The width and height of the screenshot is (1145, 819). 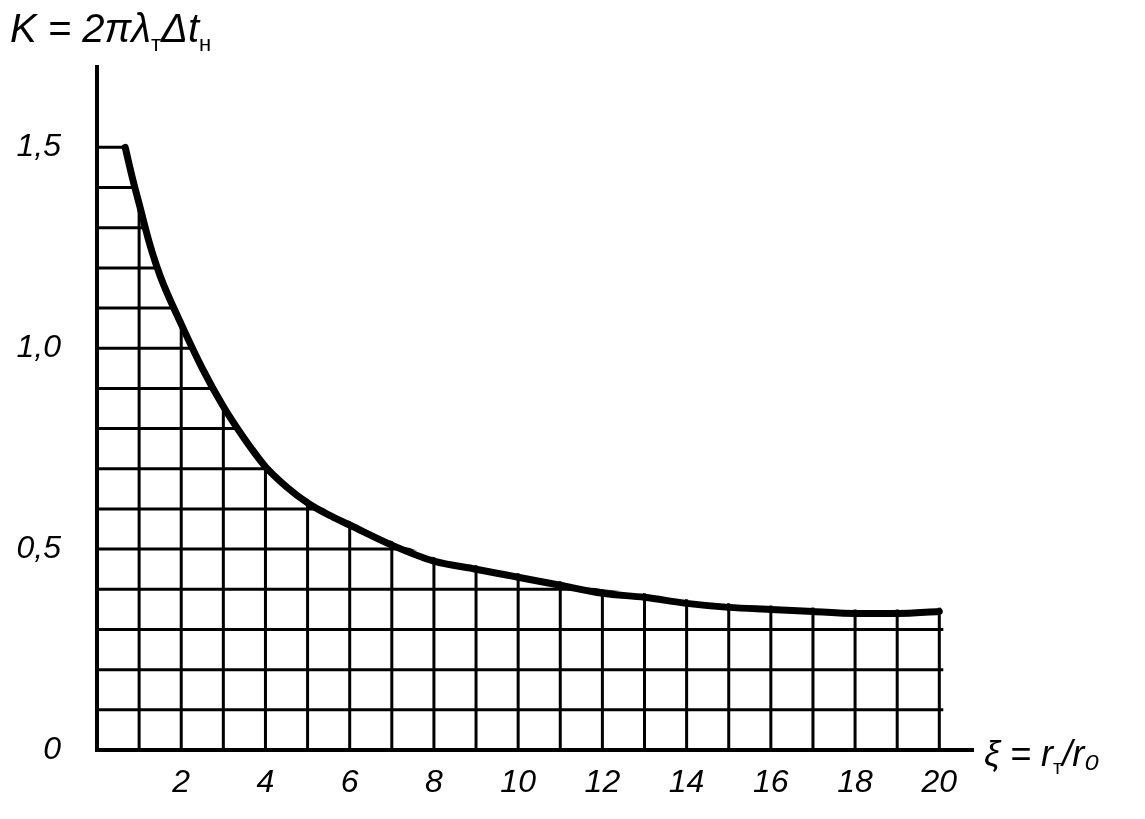 I want to click on x-axis-title: ξ = r$_{т}$/r₀, so click(x=1042, y=756).